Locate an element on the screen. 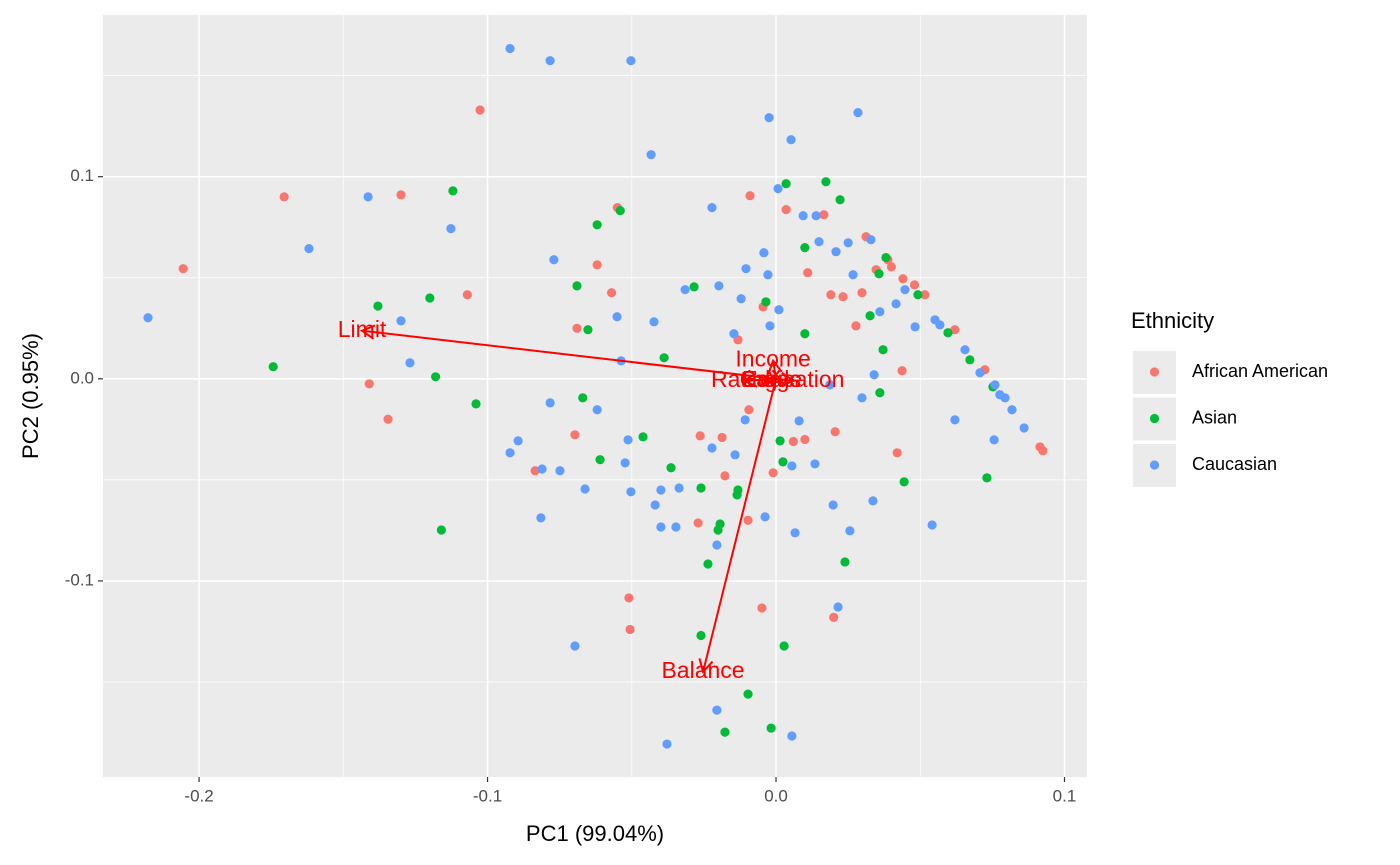 This screenshot has width=1400, height=865. y-tick-label: 0.1 is located at coordinates (82, 175).